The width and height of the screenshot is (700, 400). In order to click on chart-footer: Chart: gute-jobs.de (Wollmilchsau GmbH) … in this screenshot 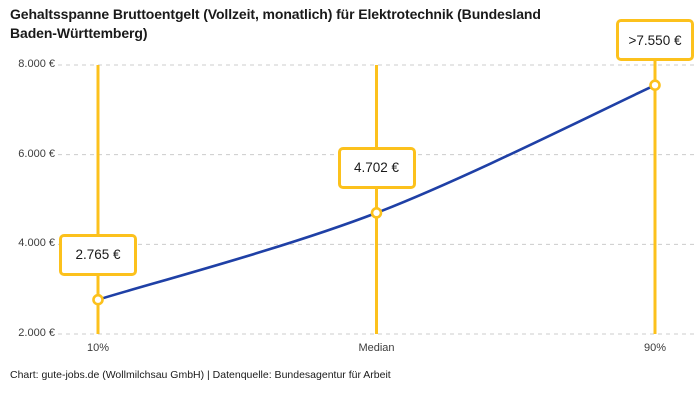, I will do `click(200, 375)`.